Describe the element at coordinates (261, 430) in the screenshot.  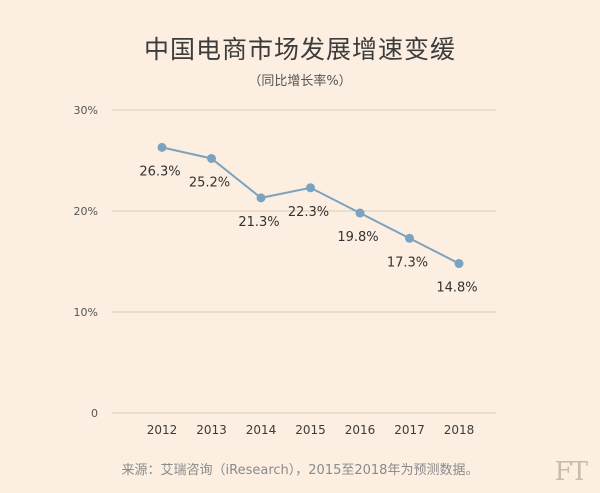
I see `x-tick-label: 2014` at that location.